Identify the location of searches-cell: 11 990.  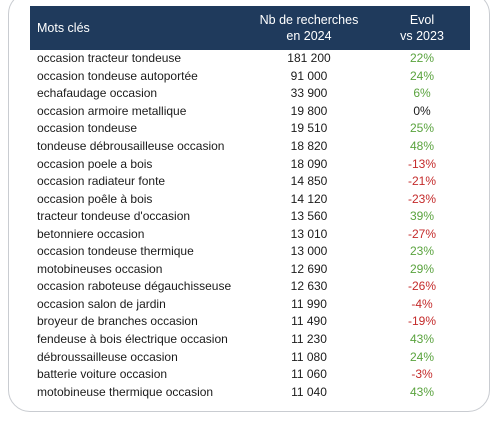
(309, 303).